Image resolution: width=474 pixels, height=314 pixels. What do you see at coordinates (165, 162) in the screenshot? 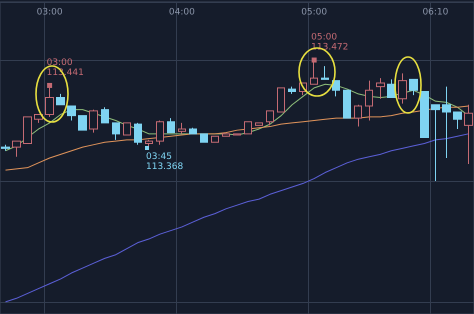
I see `annotation: 03:45 113.368` at bounding box center [165, 162].